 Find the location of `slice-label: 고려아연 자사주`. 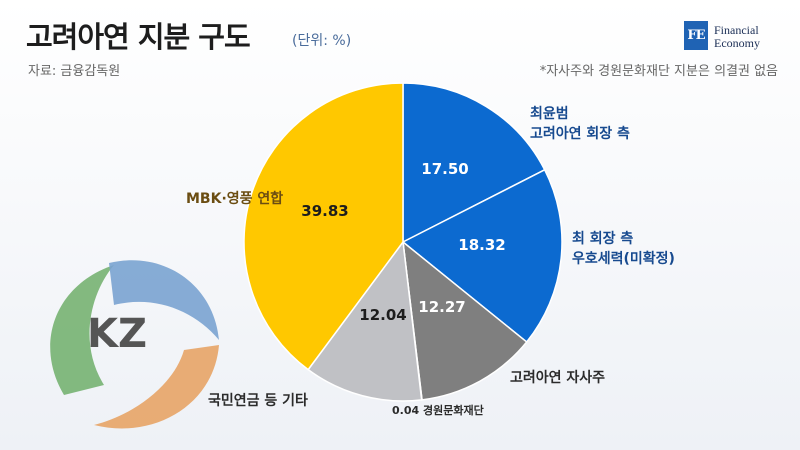

slice-label: 고려아연 자사주 is located at coordinates (557, 377).